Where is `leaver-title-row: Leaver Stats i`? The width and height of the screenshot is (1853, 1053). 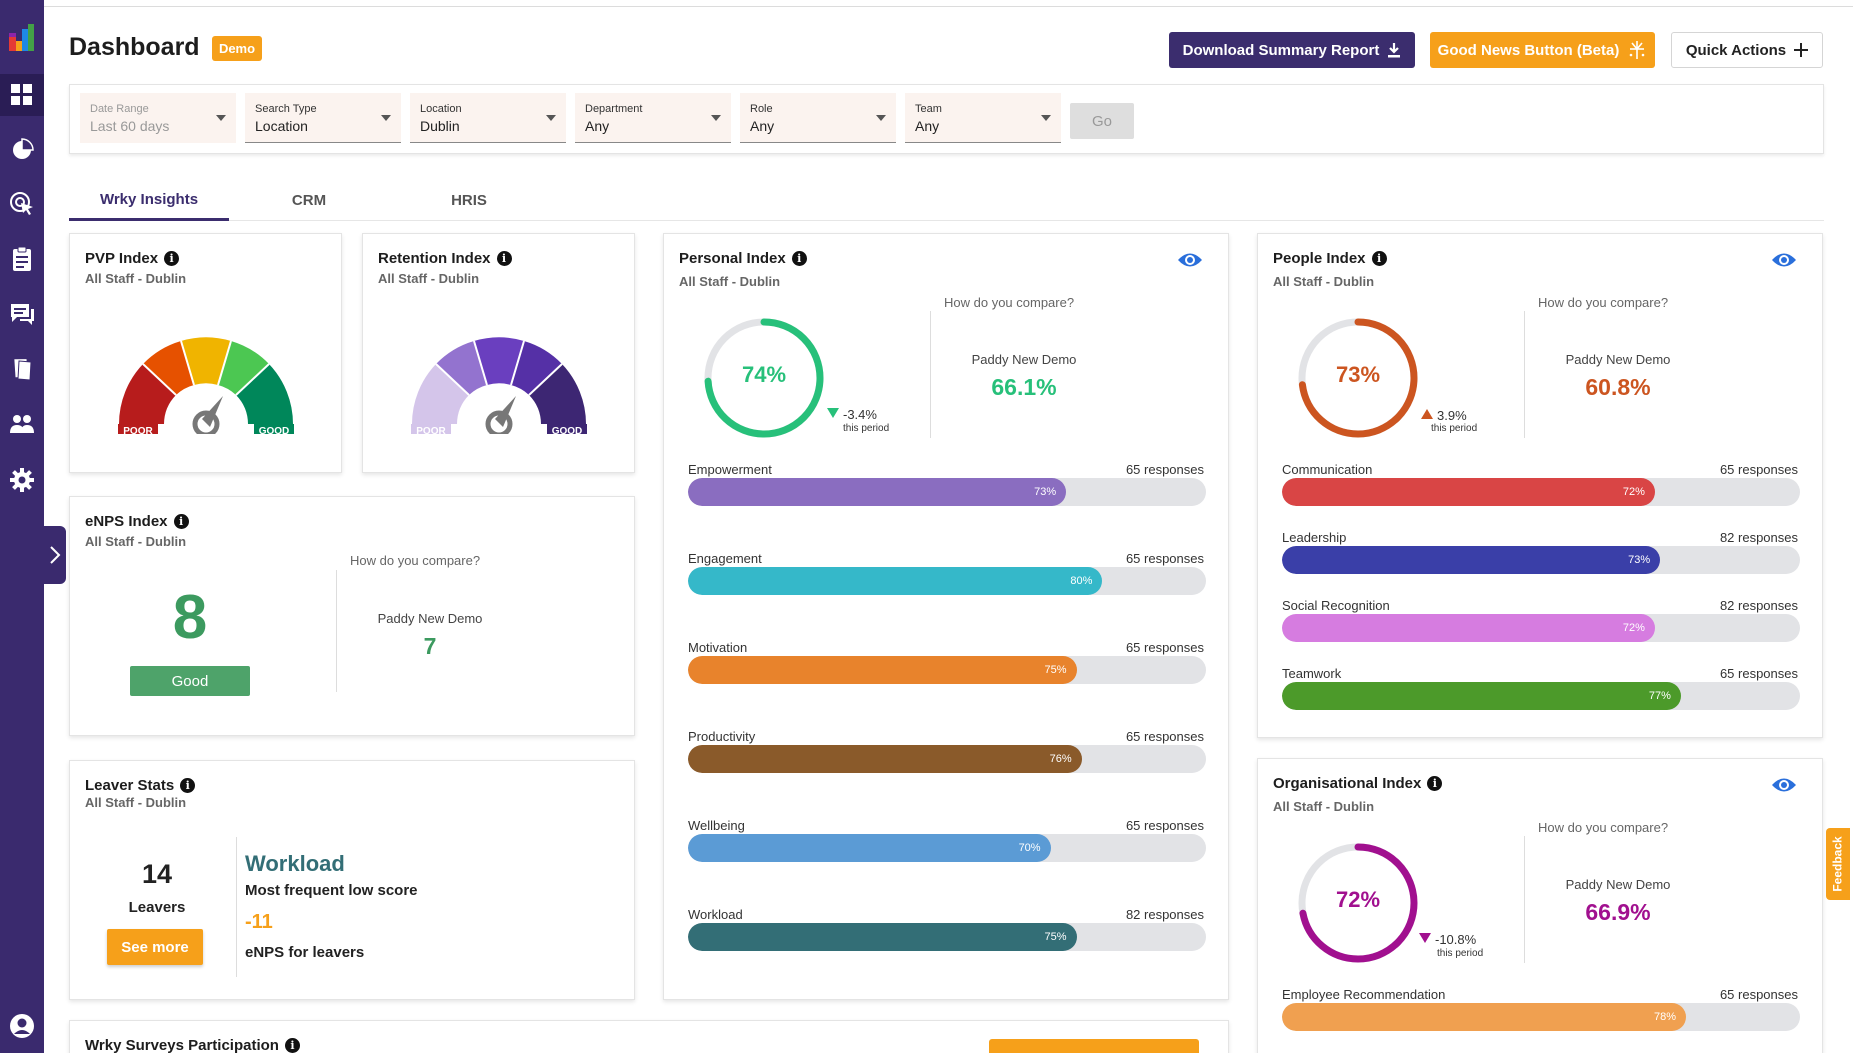
leaver-title-row: Leaver Stats i is located at coordinates (140, 785).